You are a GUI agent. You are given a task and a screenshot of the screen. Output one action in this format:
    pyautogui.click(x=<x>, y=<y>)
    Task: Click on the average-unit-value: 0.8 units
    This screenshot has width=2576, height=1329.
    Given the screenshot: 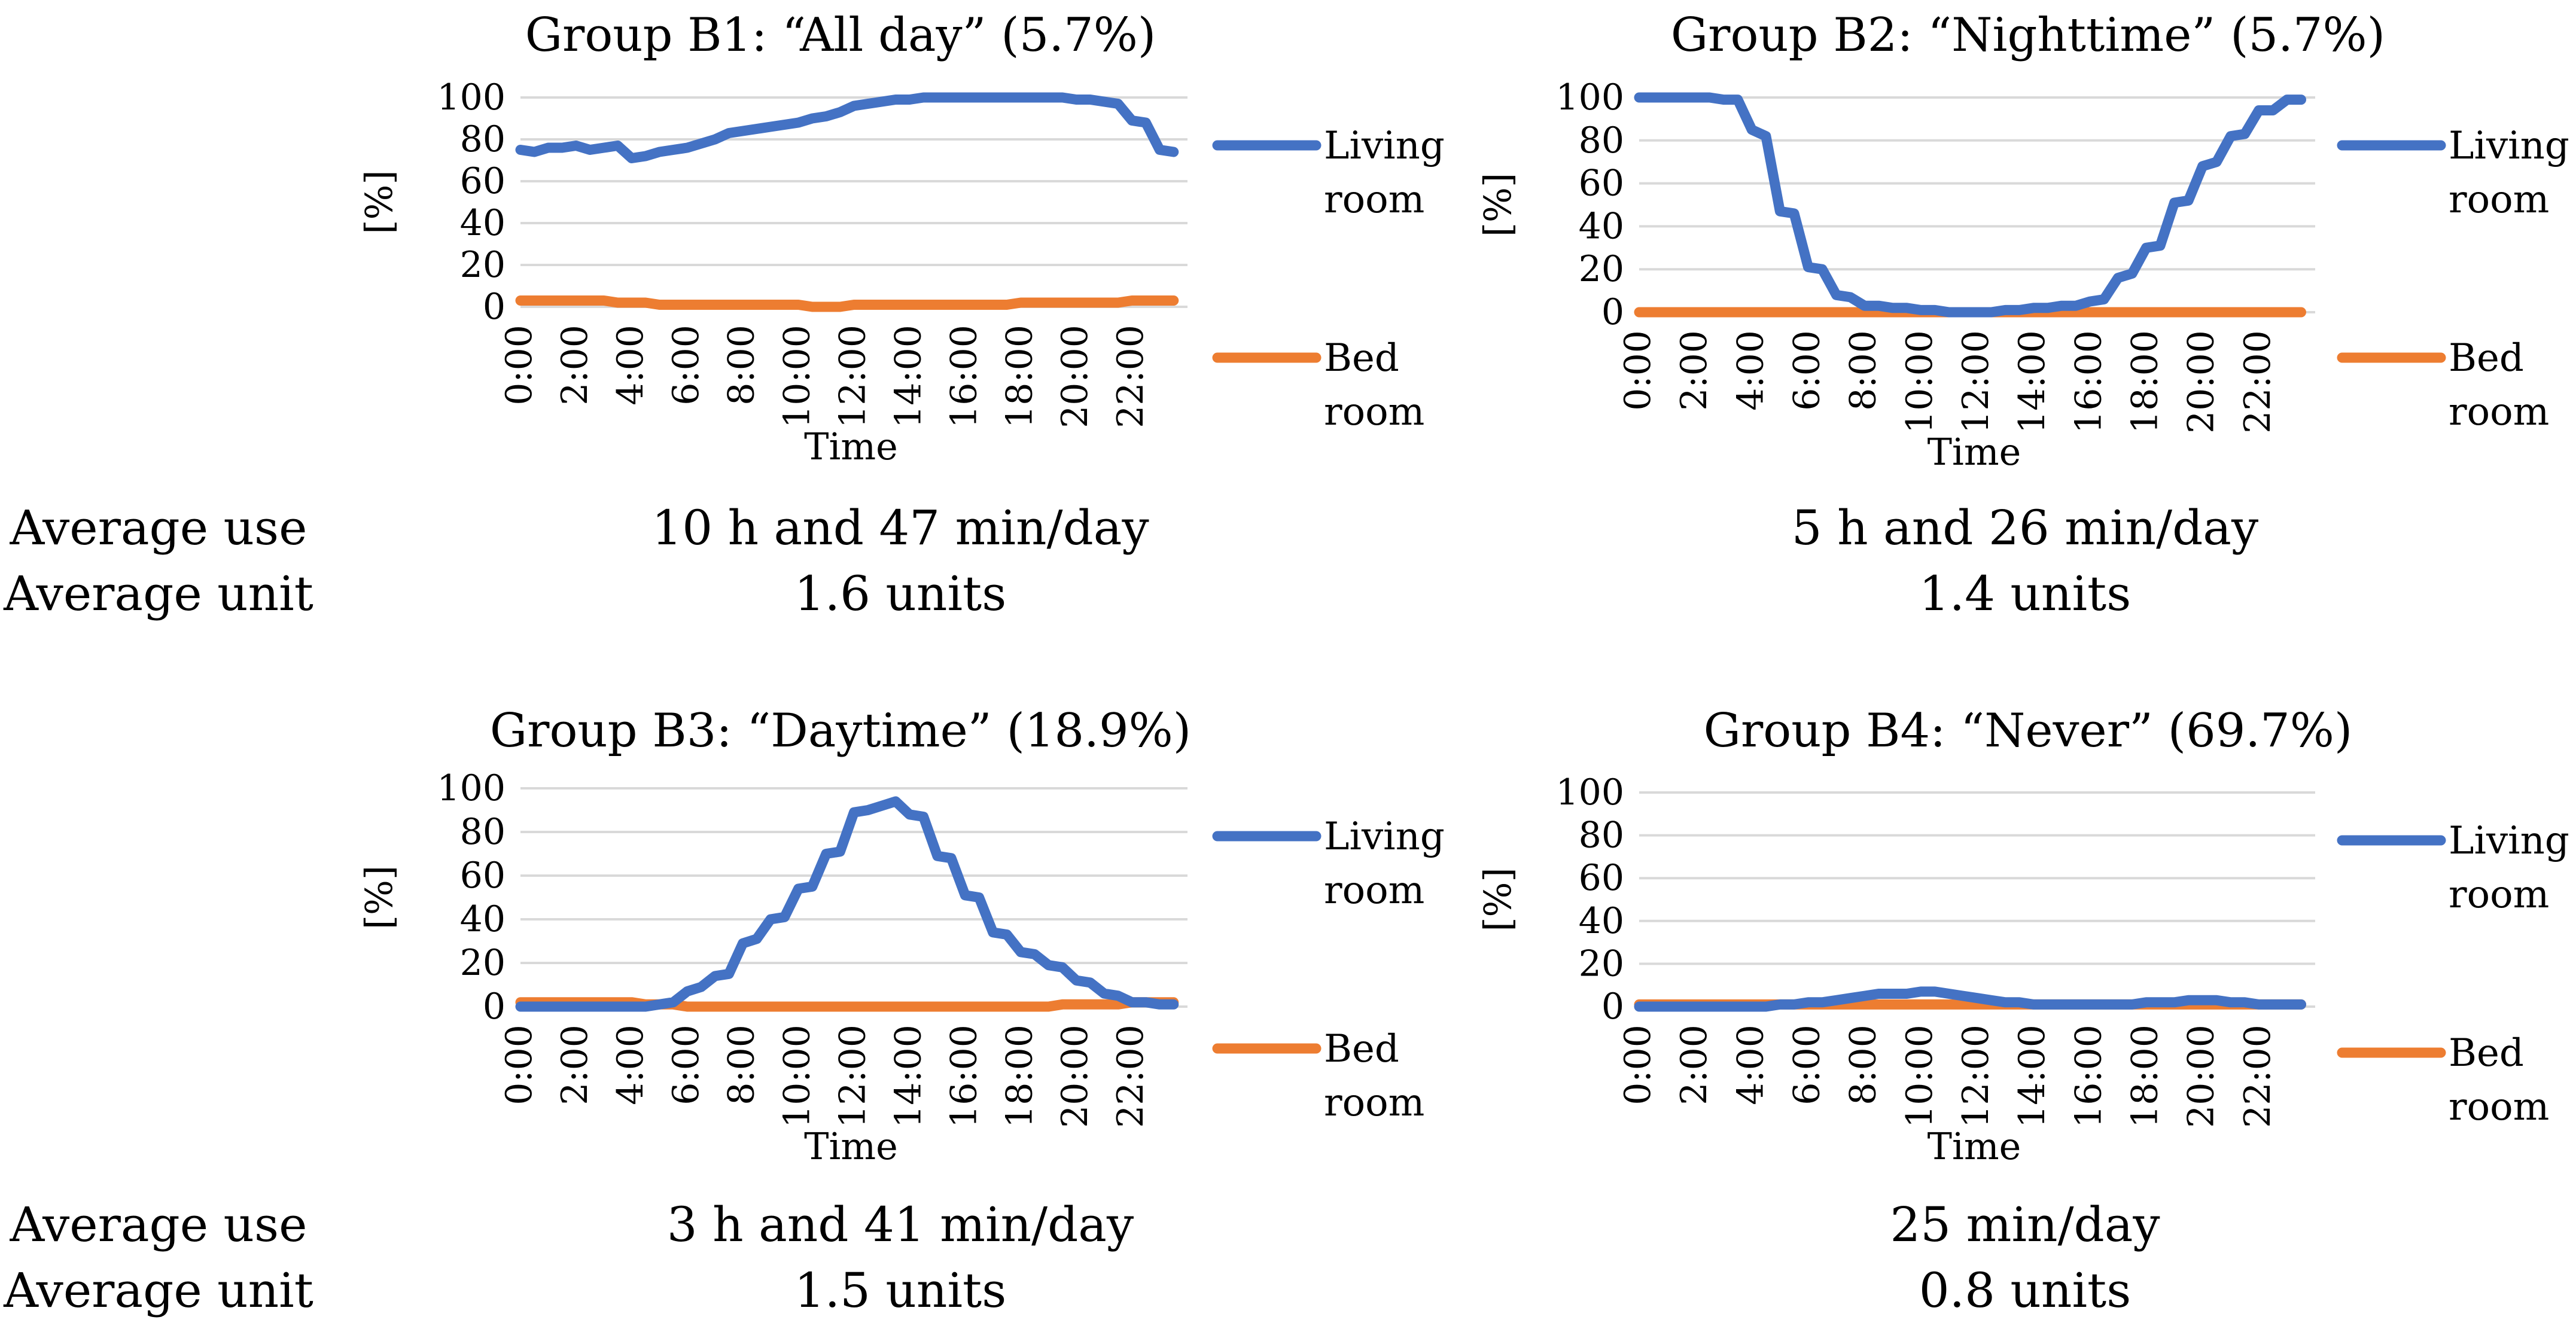 What is the action you would take?
    pyautogui.click(x=2025, y=1290)
    